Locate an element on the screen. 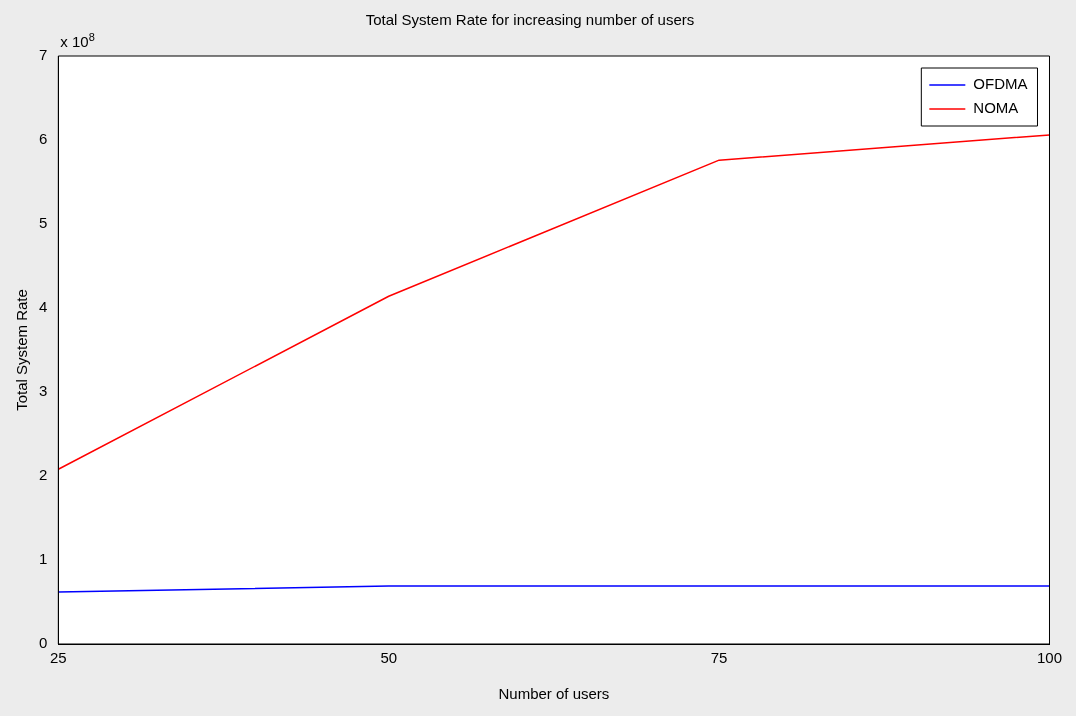 This screenshot has height=716, width=1076. y-tick-label: 0 is located at coordinates (43, 643).